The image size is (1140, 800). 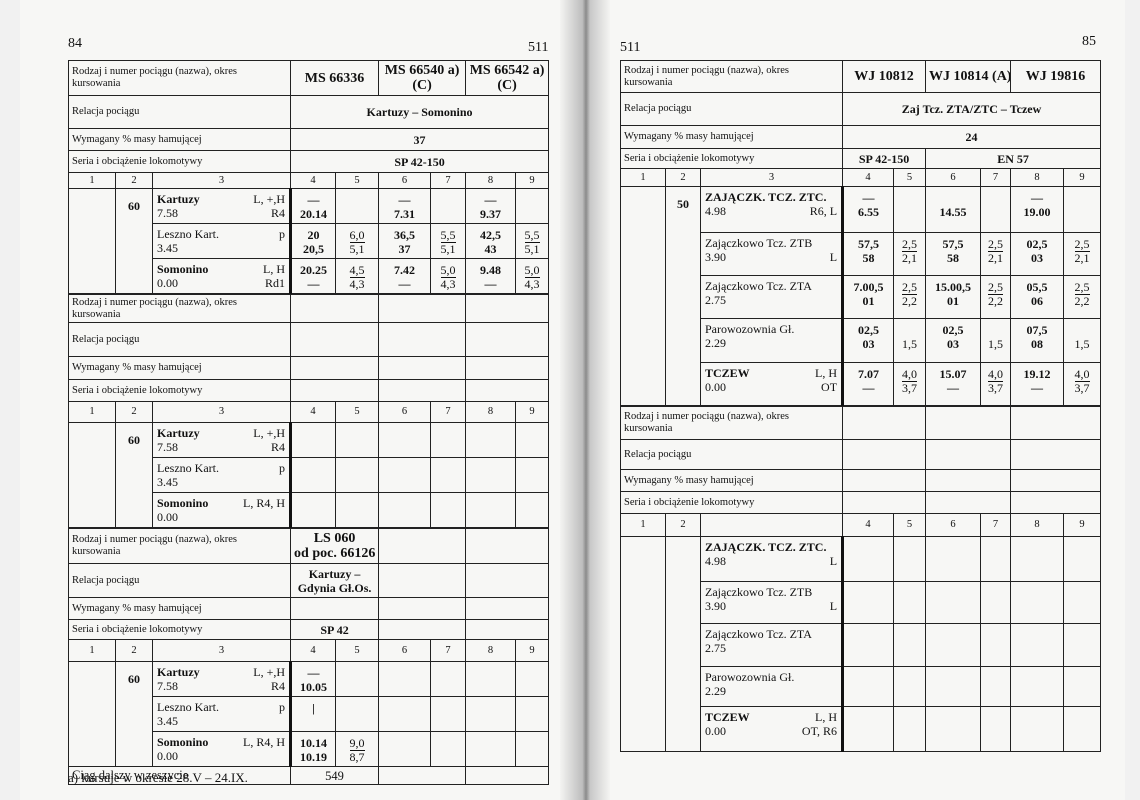 I want to click on table-row: Relacja pociągu Zaj Tcz. ZTA/ZTC – Tczew, so click(x=860, y=109).